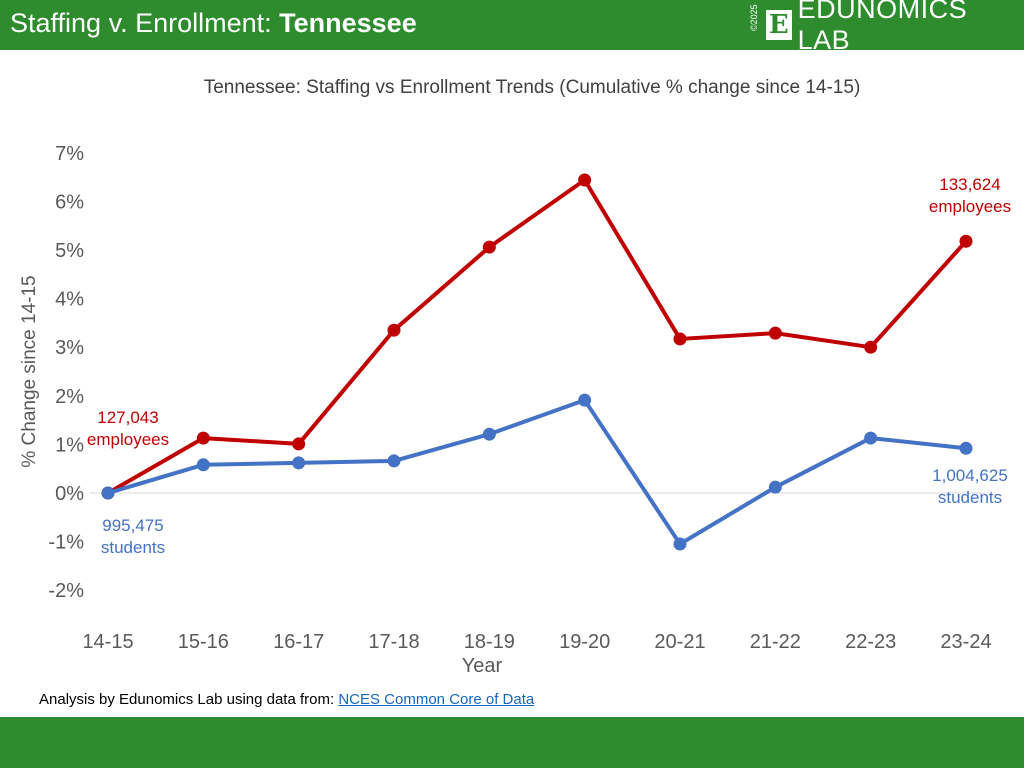 This screenshot has width=1024, height=768. I want to click on y-tick-label: -2%, so click(66, 591).